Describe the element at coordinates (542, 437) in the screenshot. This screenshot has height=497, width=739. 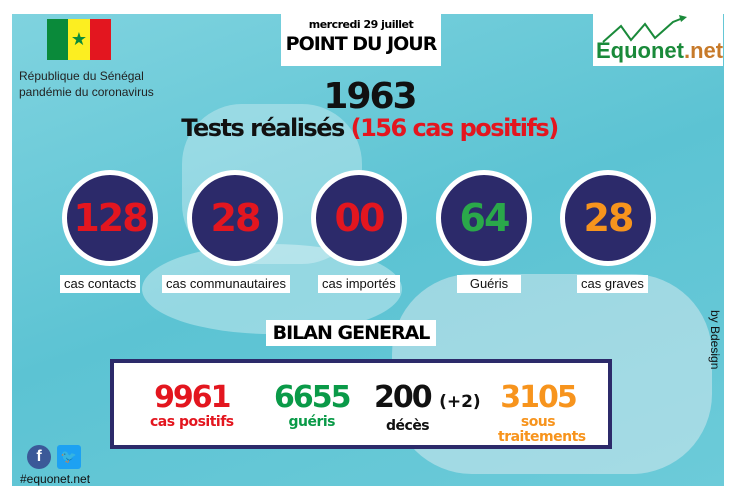
I see `traitement-label2: traitements` at that location.